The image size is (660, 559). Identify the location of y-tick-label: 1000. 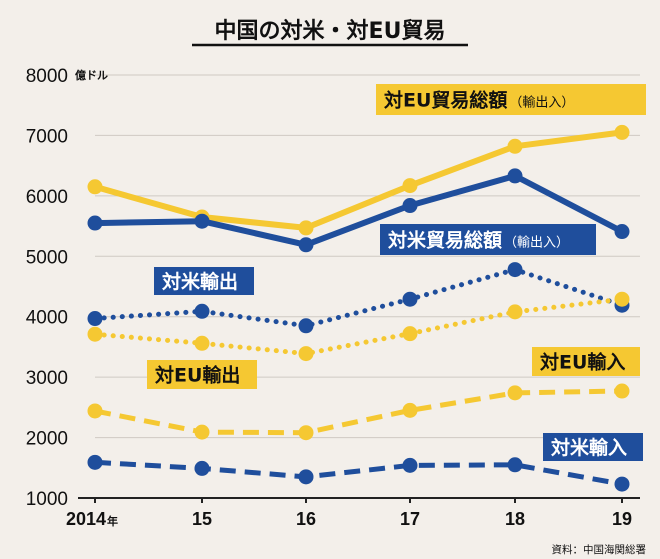
(47, 499).